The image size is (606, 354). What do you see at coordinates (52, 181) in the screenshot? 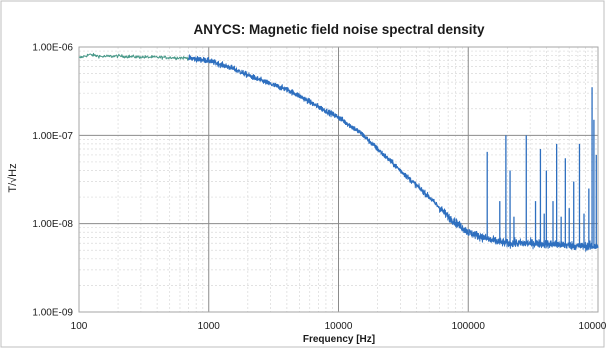
I see `y-tick-labels: 1.00E-09 1.00E-08 1.00E-07 1.00E-06` at bounding box center [52, 181].